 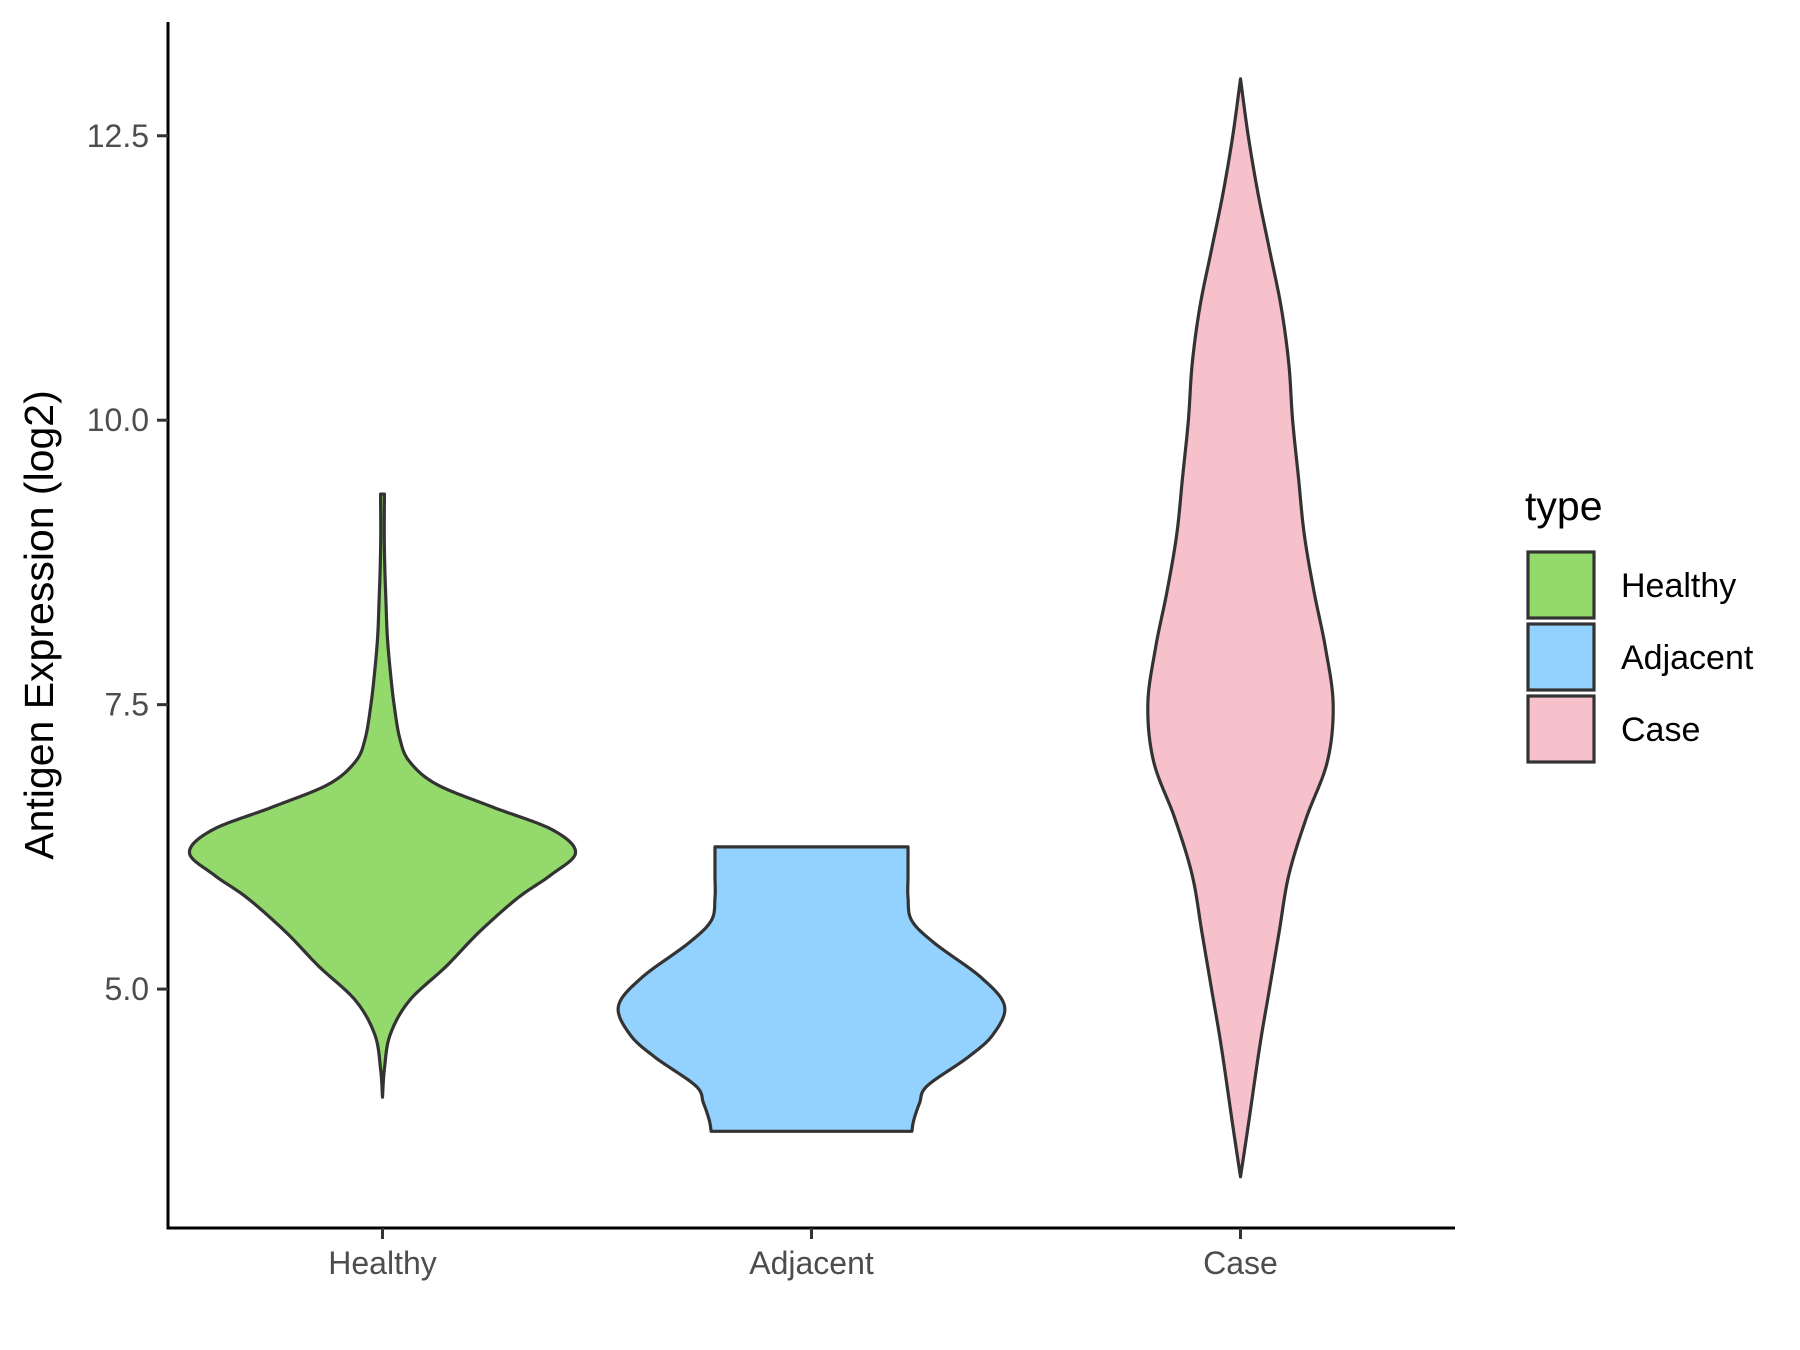 What do you see at coordinates (1678, 586) in the screenshot?
I see `legend-label: Healthy` at bounding box center [1678, 586].